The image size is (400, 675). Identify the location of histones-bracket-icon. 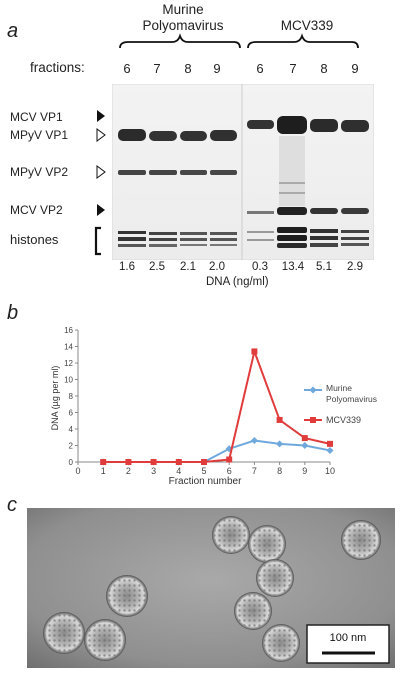
(97, 241).